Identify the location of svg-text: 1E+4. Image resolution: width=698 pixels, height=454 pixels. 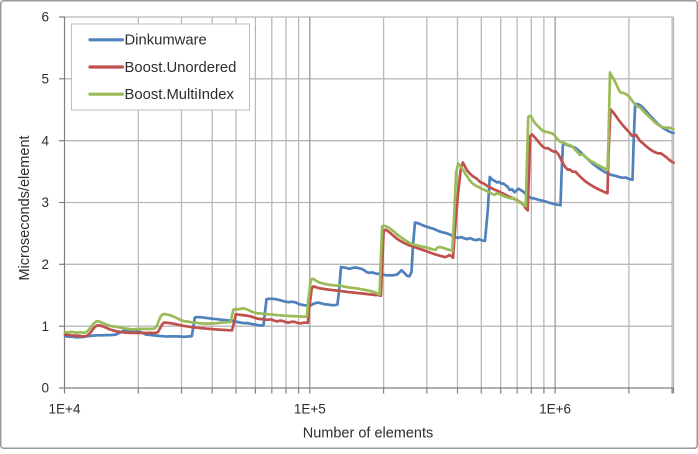
(65, 409).